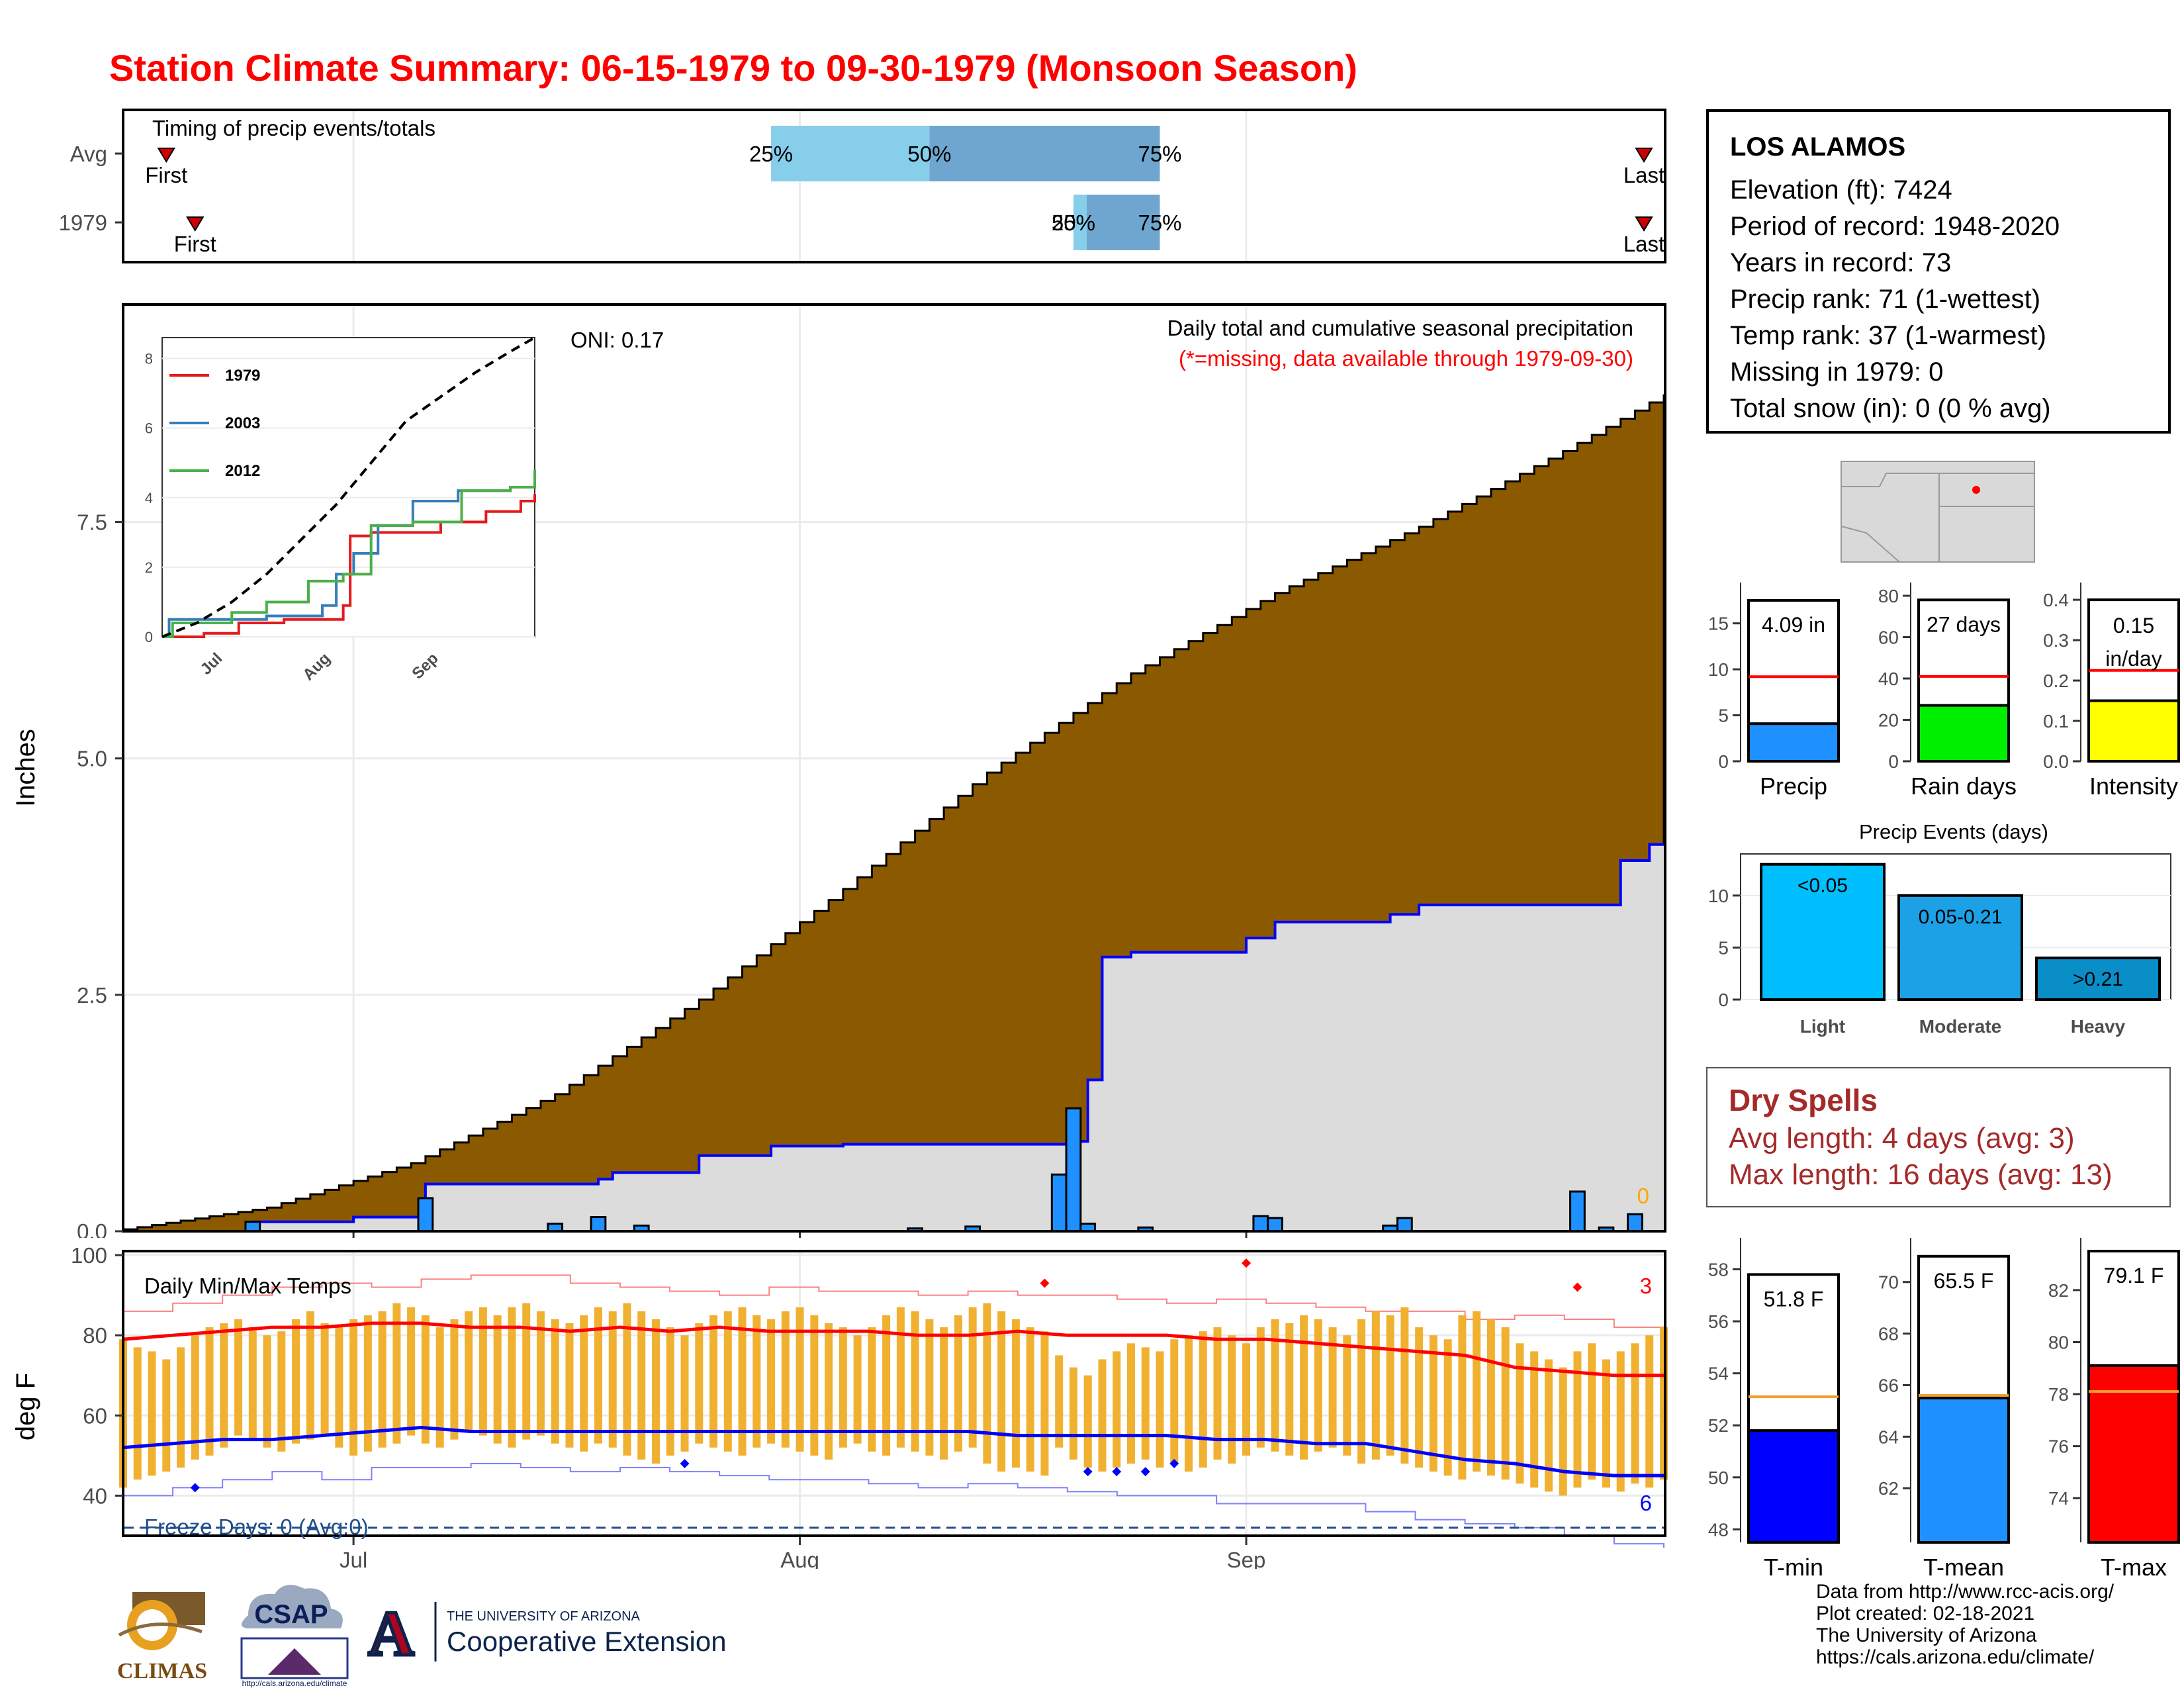  I want to click on freeze-count: 6, so click(1646, 1503).